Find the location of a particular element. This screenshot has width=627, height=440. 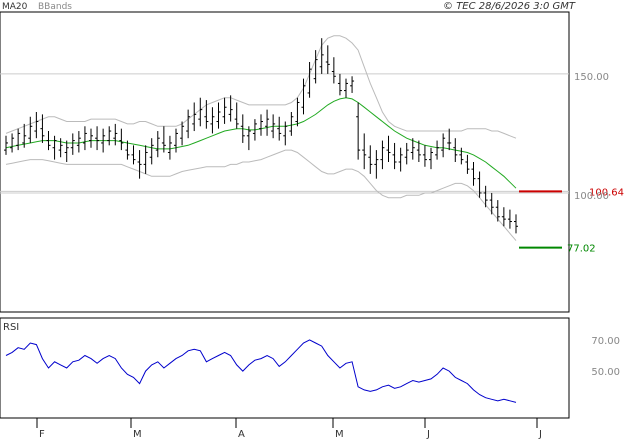

rsi-tick-label: 50.00 is located at coordinates (605, 372).